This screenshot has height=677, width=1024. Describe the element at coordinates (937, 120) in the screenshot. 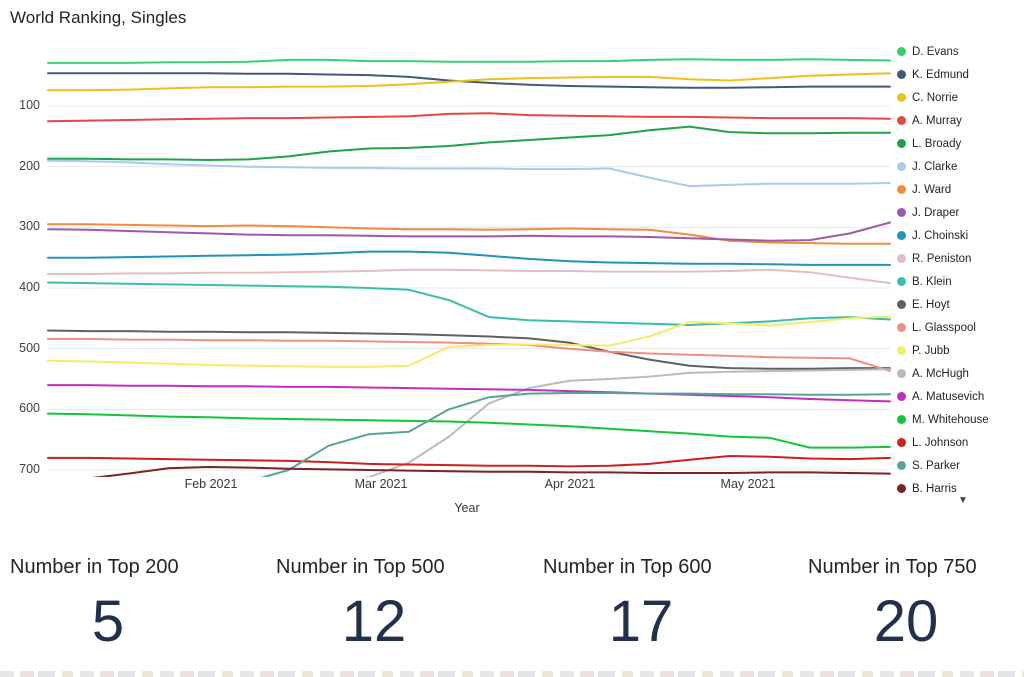

I see `legend-item-label: A. Murray` at that location.